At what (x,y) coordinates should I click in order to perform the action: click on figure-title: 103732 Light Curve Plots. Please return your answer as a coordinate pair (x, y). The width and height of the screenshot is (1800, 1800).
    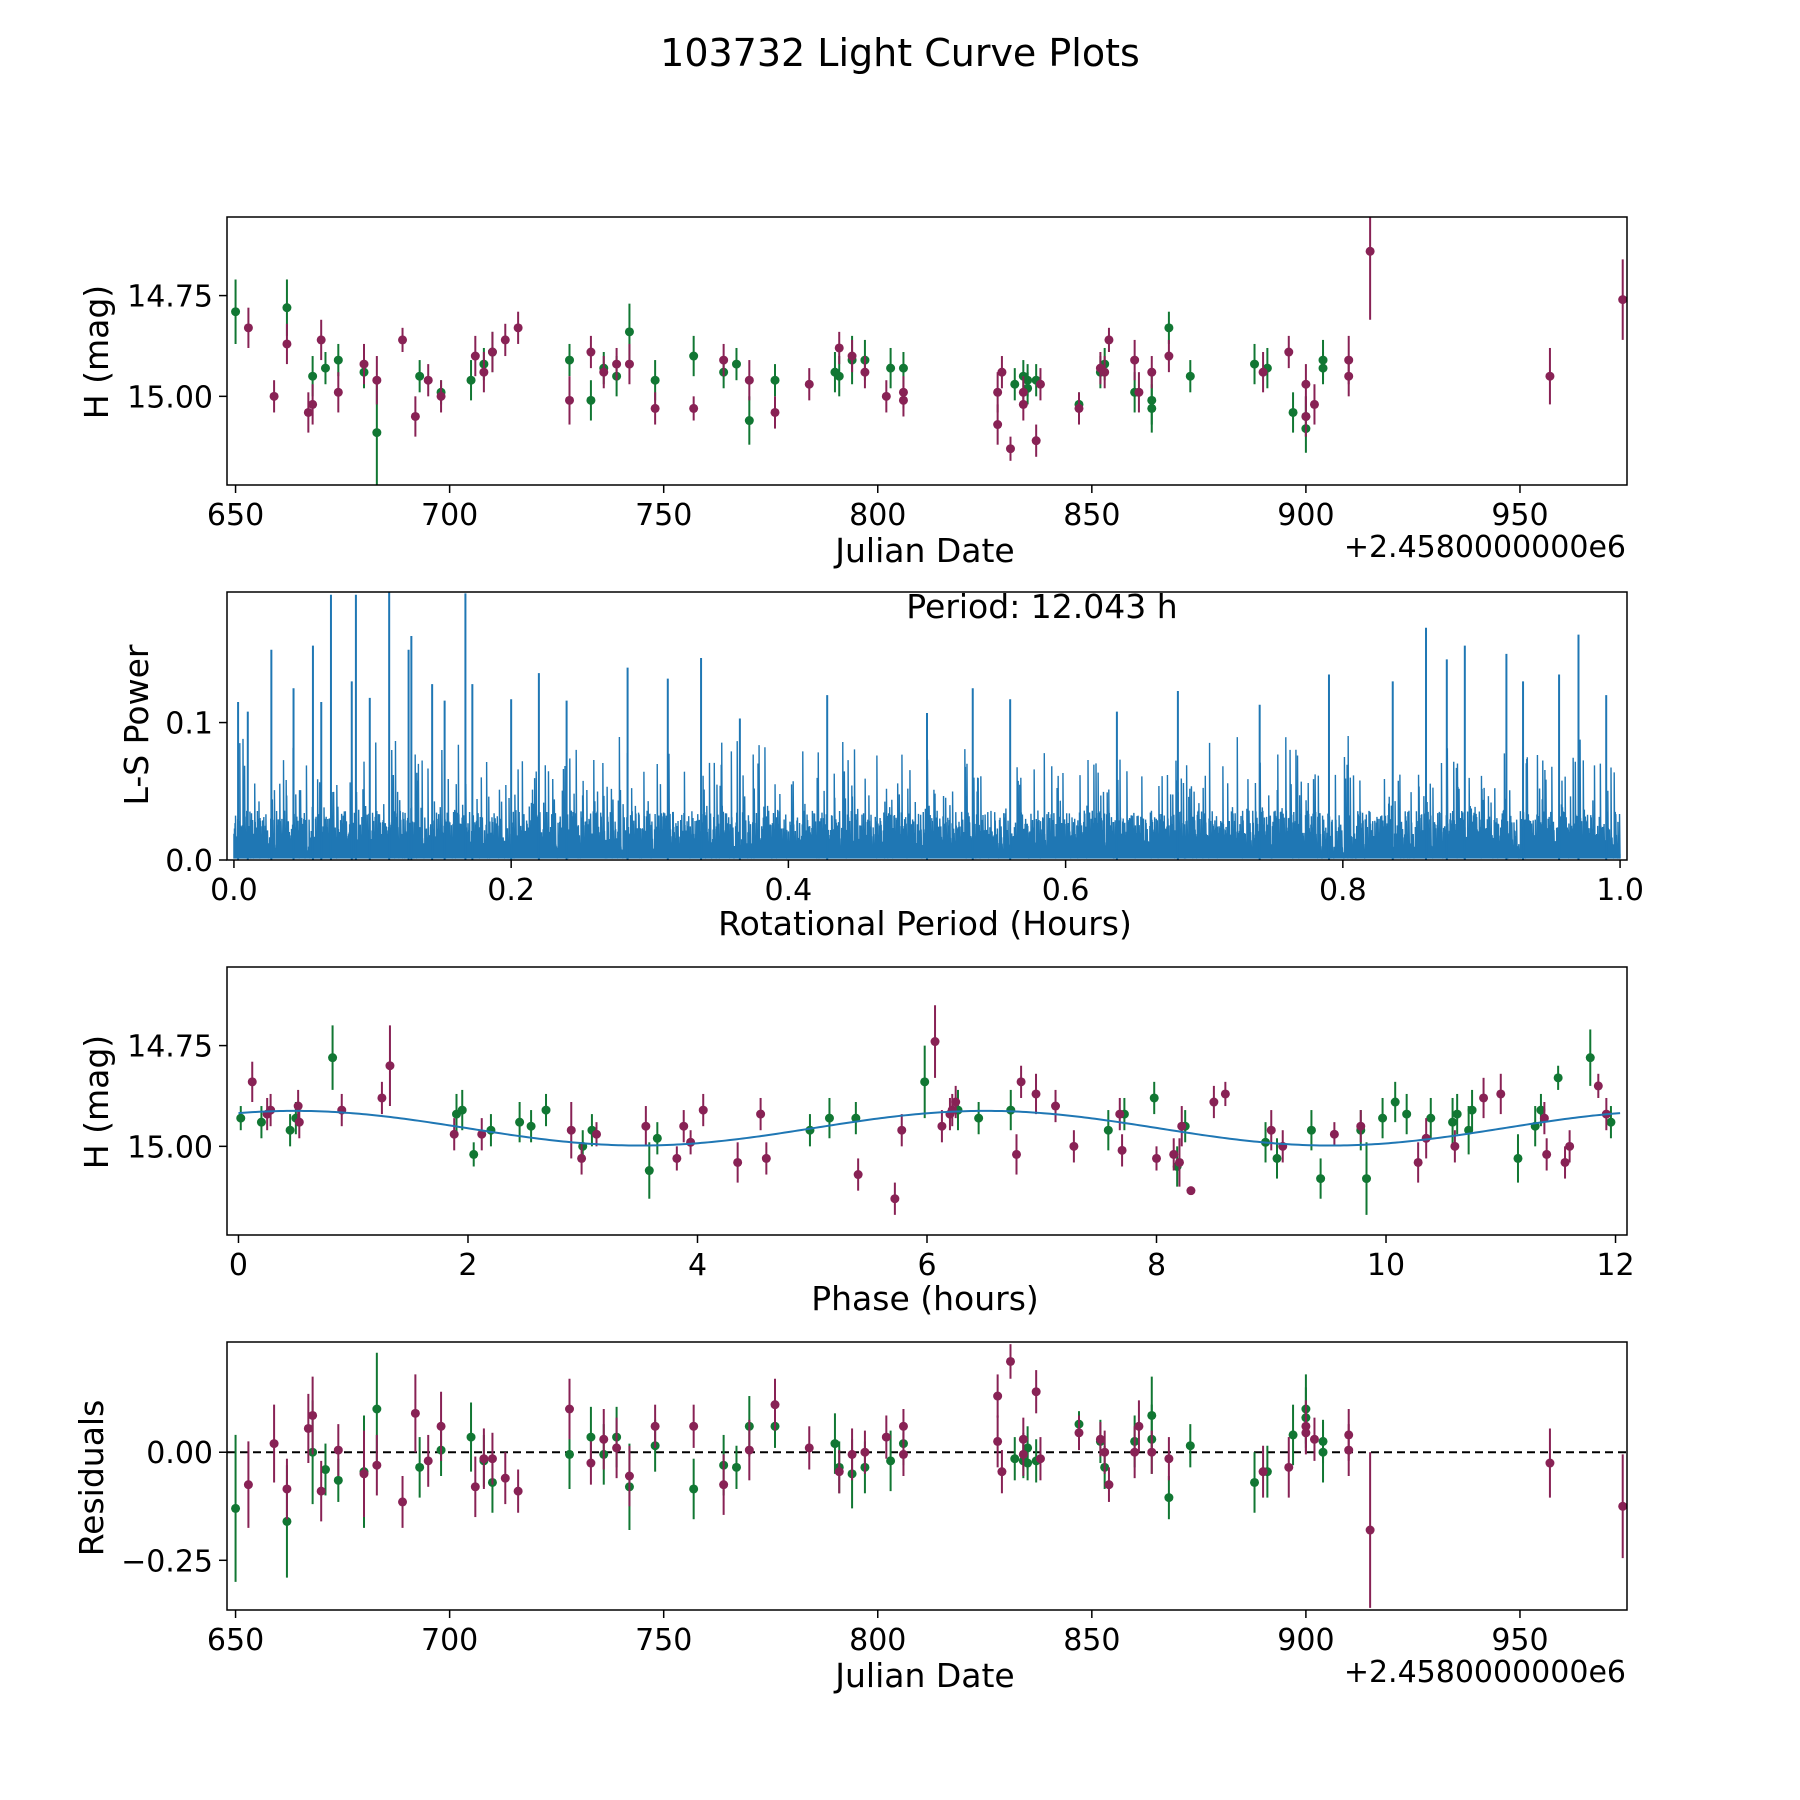
    Looking at the image, I should click on (900, 53).